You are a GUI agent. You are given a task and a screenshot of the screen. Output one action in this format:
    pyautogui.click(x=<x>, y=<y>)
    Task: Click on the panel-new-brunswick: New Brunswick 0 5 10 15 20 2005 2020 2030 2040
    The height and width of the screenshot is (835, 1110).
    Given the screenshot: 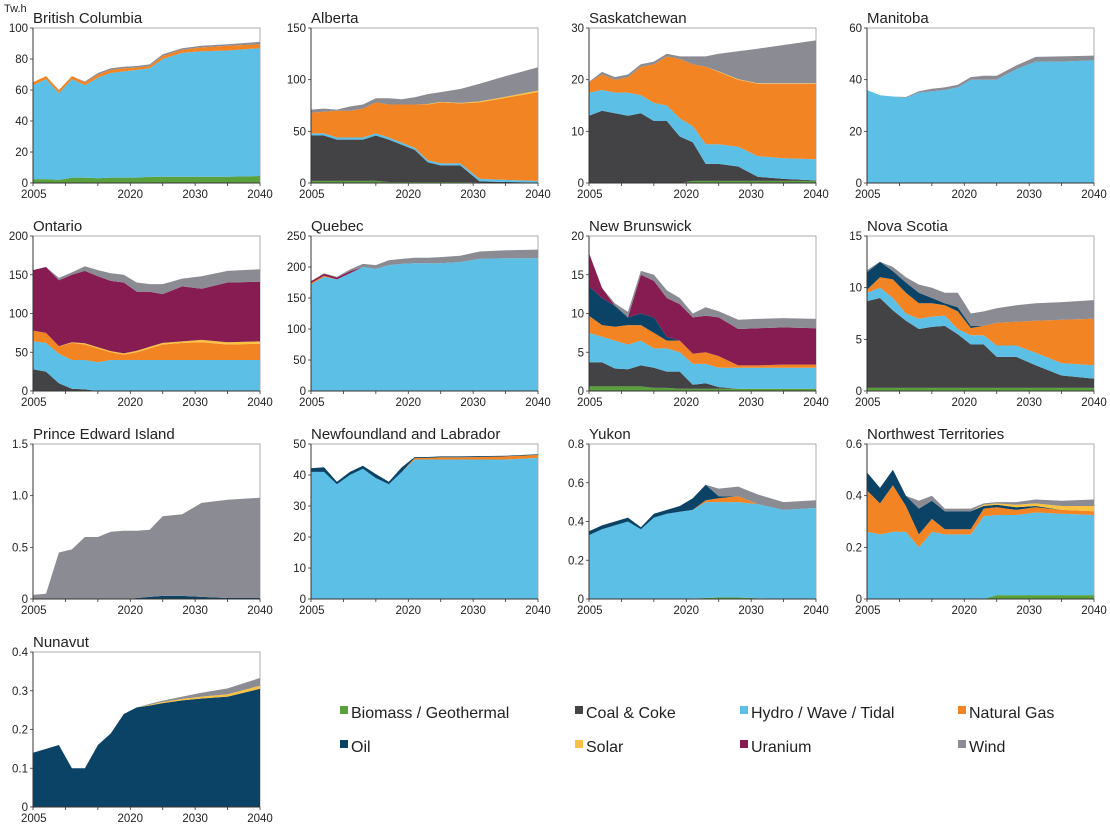 What is the action you would take?
    pyautogui.click(x=700, y=313)
    